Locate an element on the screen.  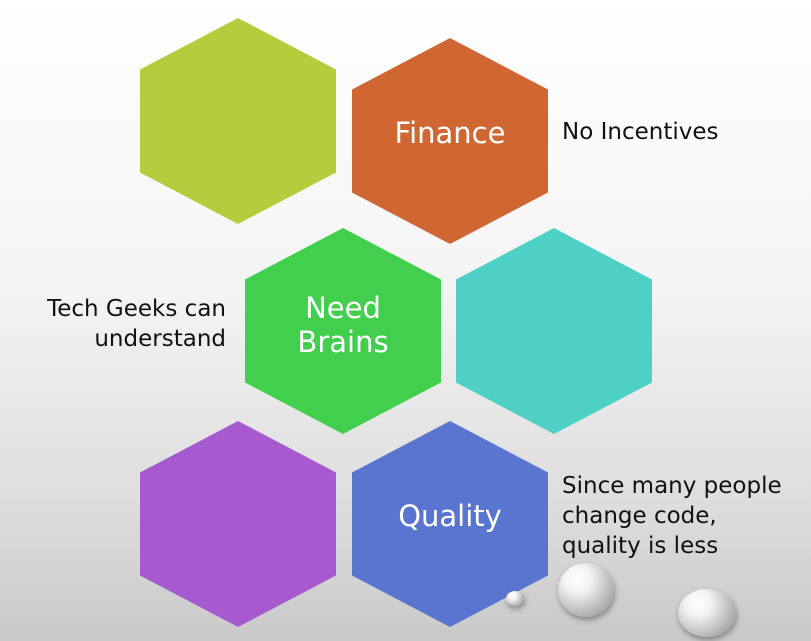
water-drop-medium is located at coordinates (707, 613).